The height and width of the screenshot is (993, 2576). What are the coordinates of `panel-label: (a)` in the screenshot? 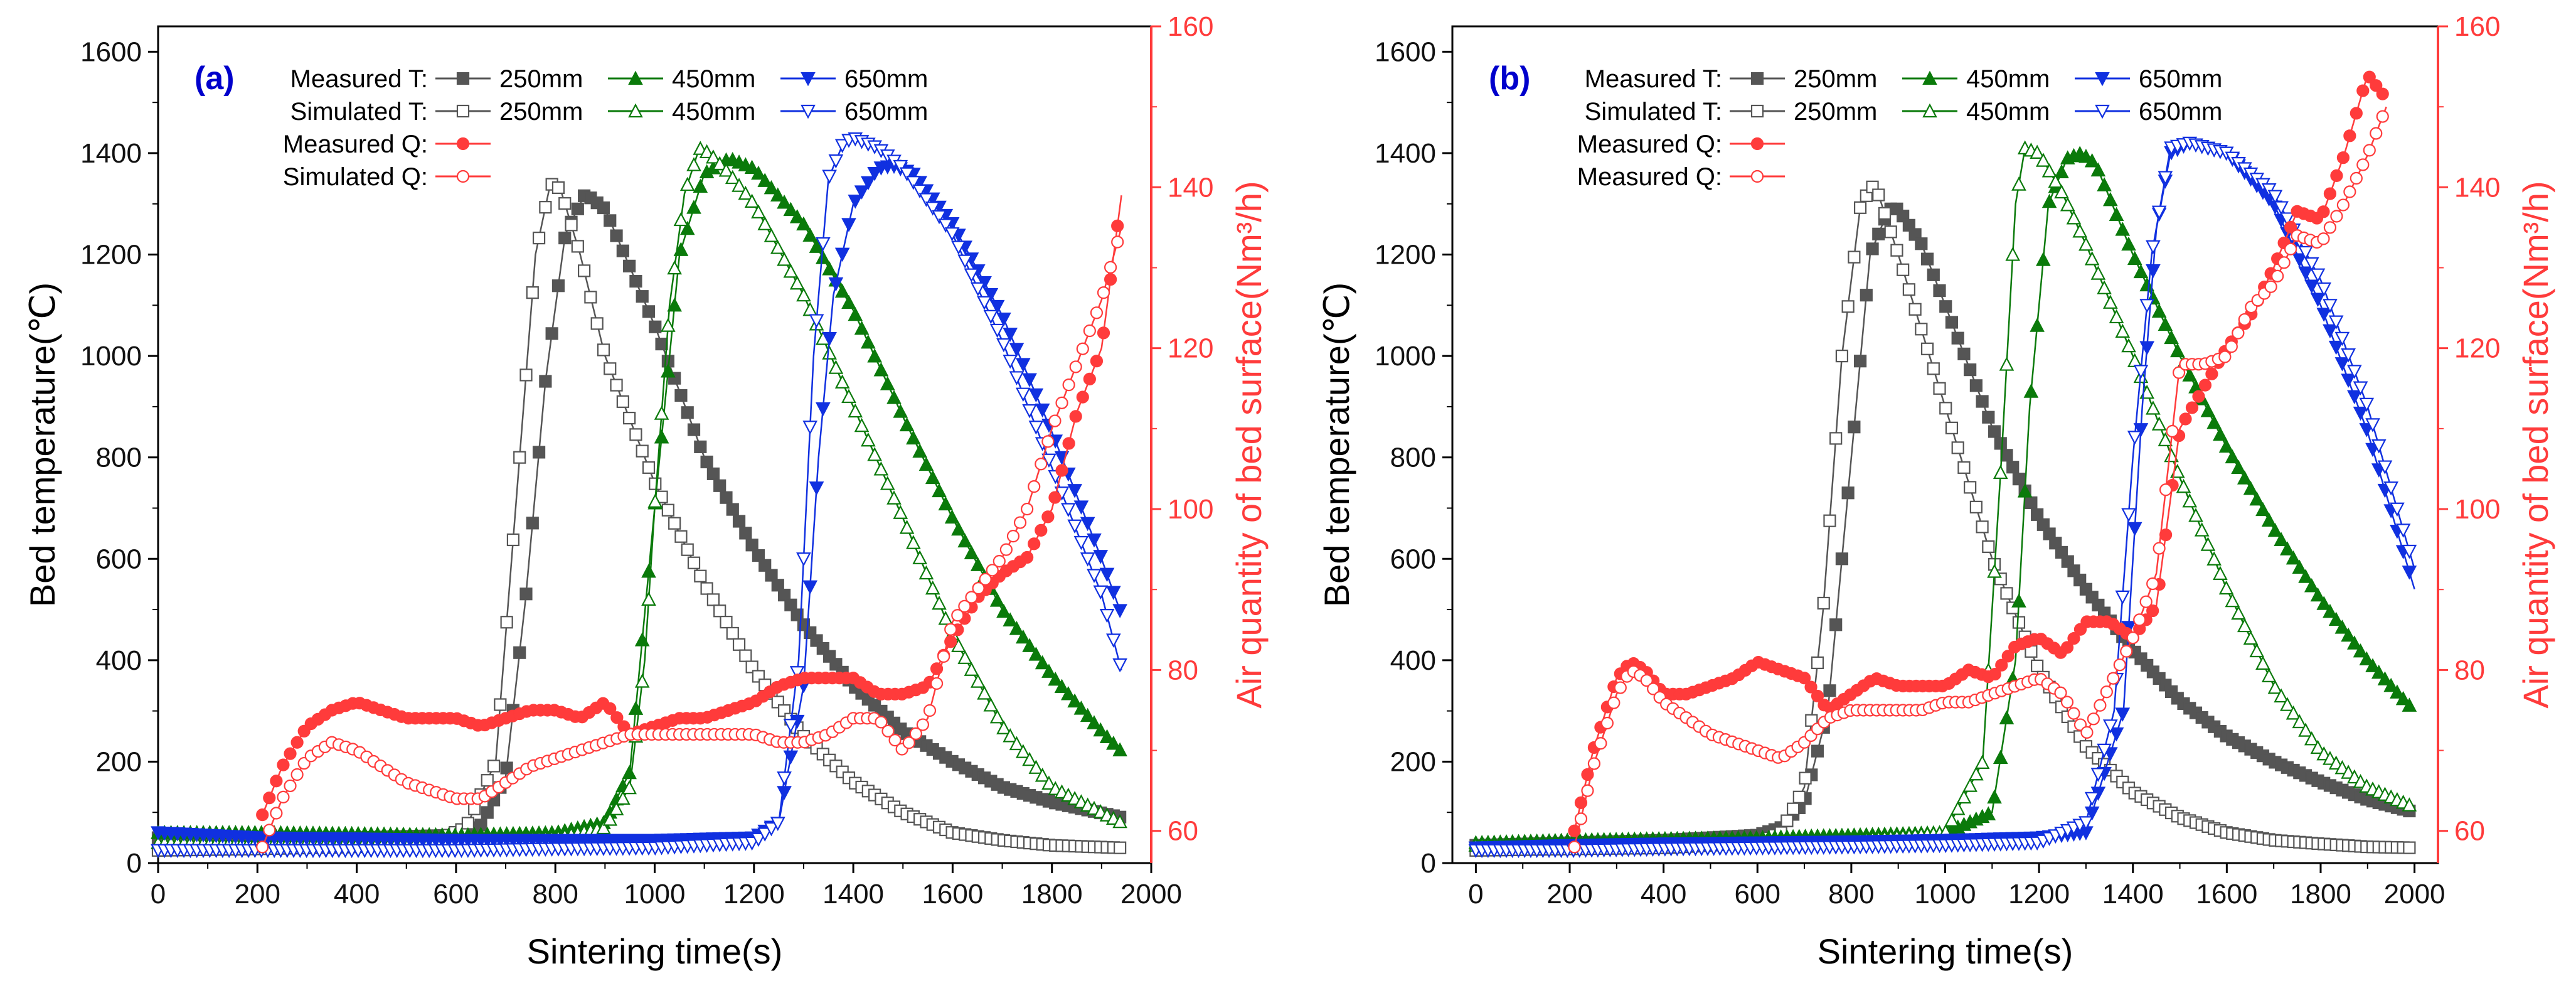 It's located at (214, 78).